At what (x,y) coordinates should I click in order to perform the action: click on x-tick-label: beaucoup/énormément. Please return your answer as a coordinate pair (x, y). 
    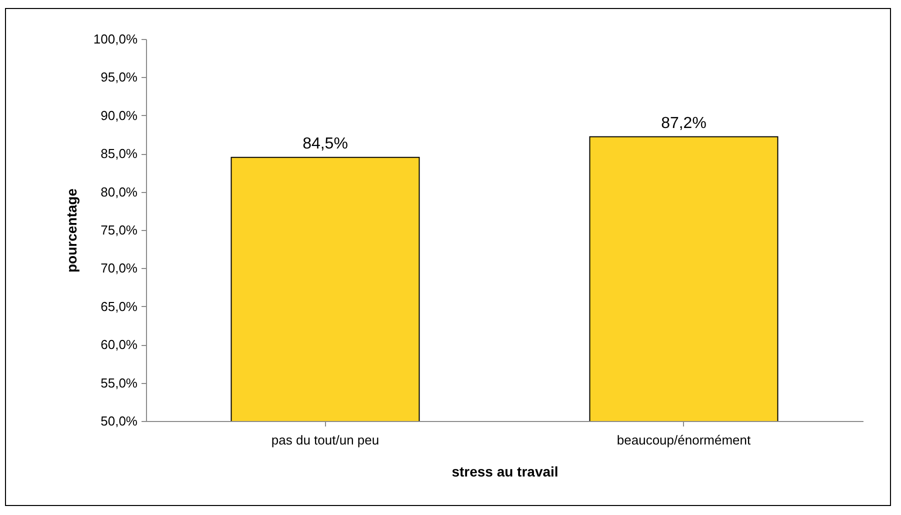
    Looking at the image, I should click on (683, 440).